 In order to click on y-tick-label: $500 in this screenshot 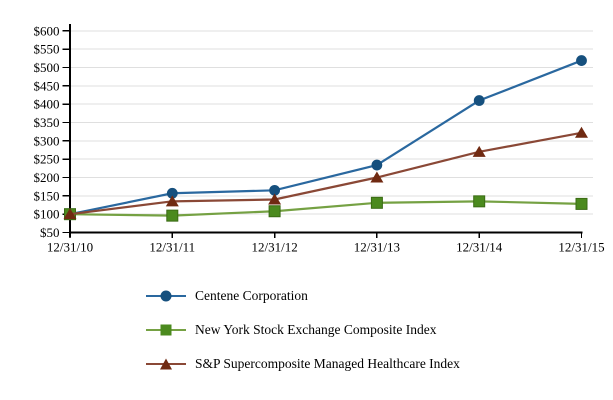, I will do `click(47, 67)`.